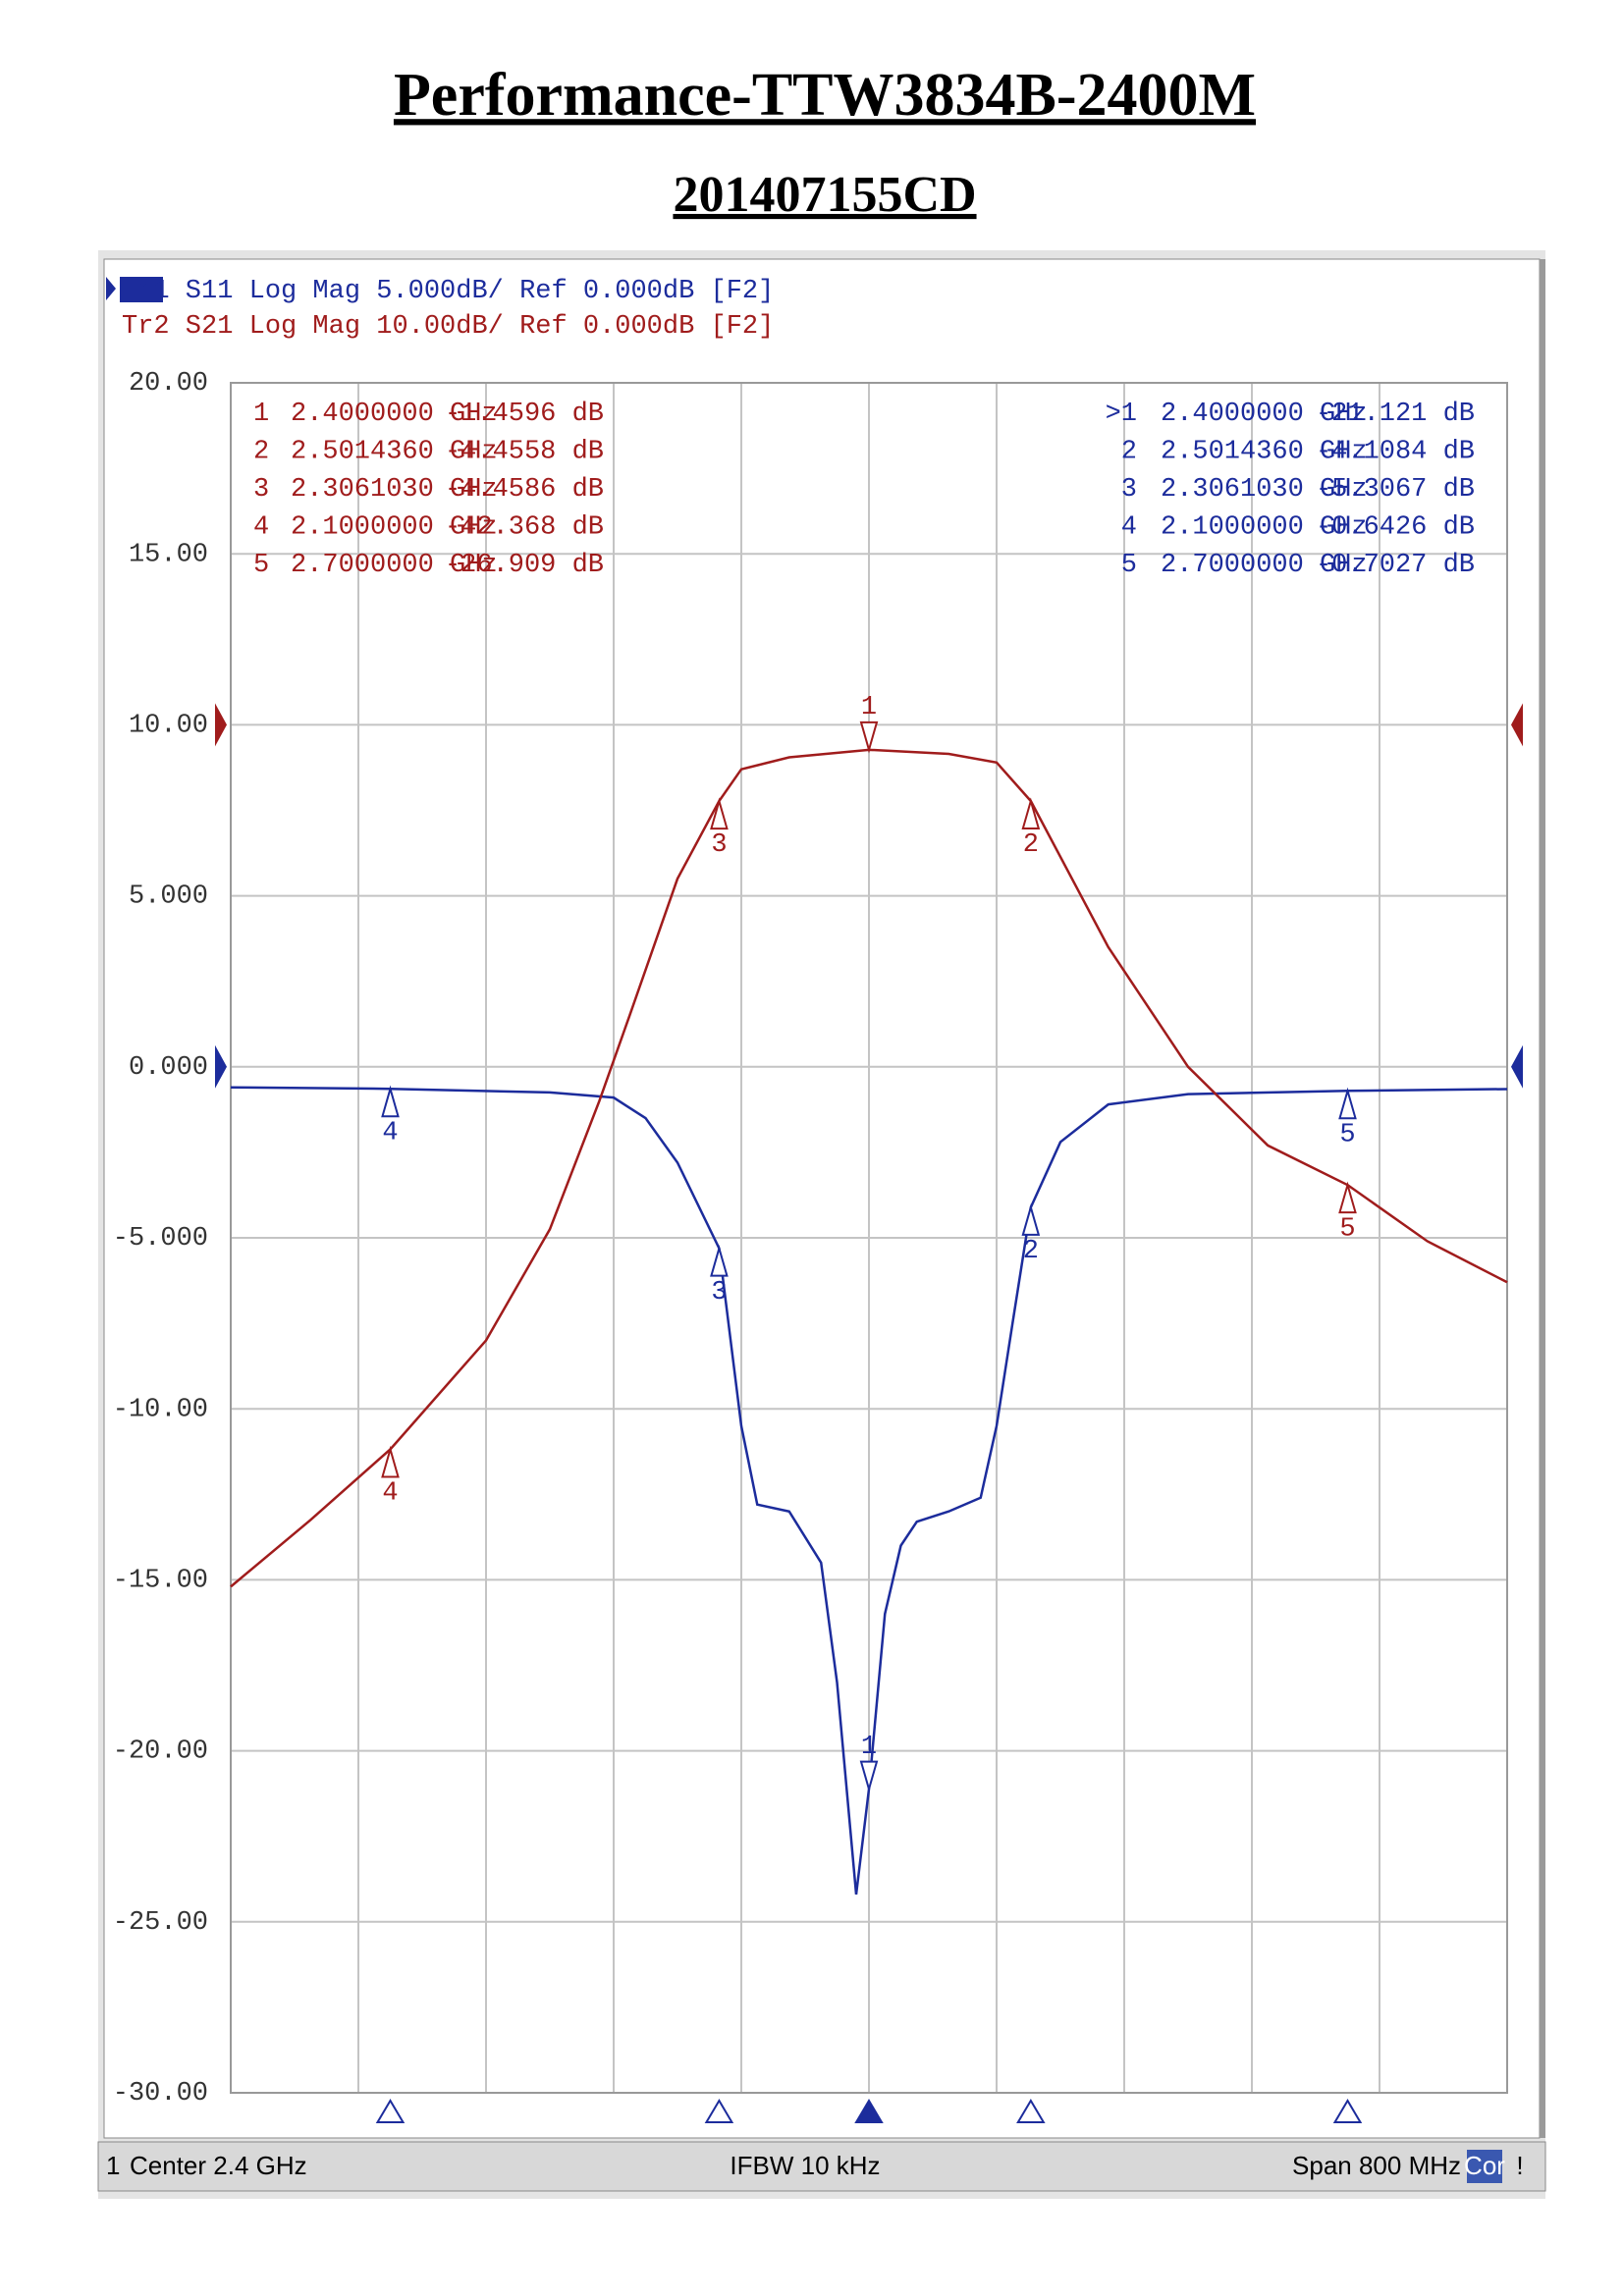 Image resolution: width=1624 pixels, height=2296 pixels. What do you see at coordinates (1519, 2165) in the screenshot?
I see `flag: !` at bounding box center [1519, 2165].